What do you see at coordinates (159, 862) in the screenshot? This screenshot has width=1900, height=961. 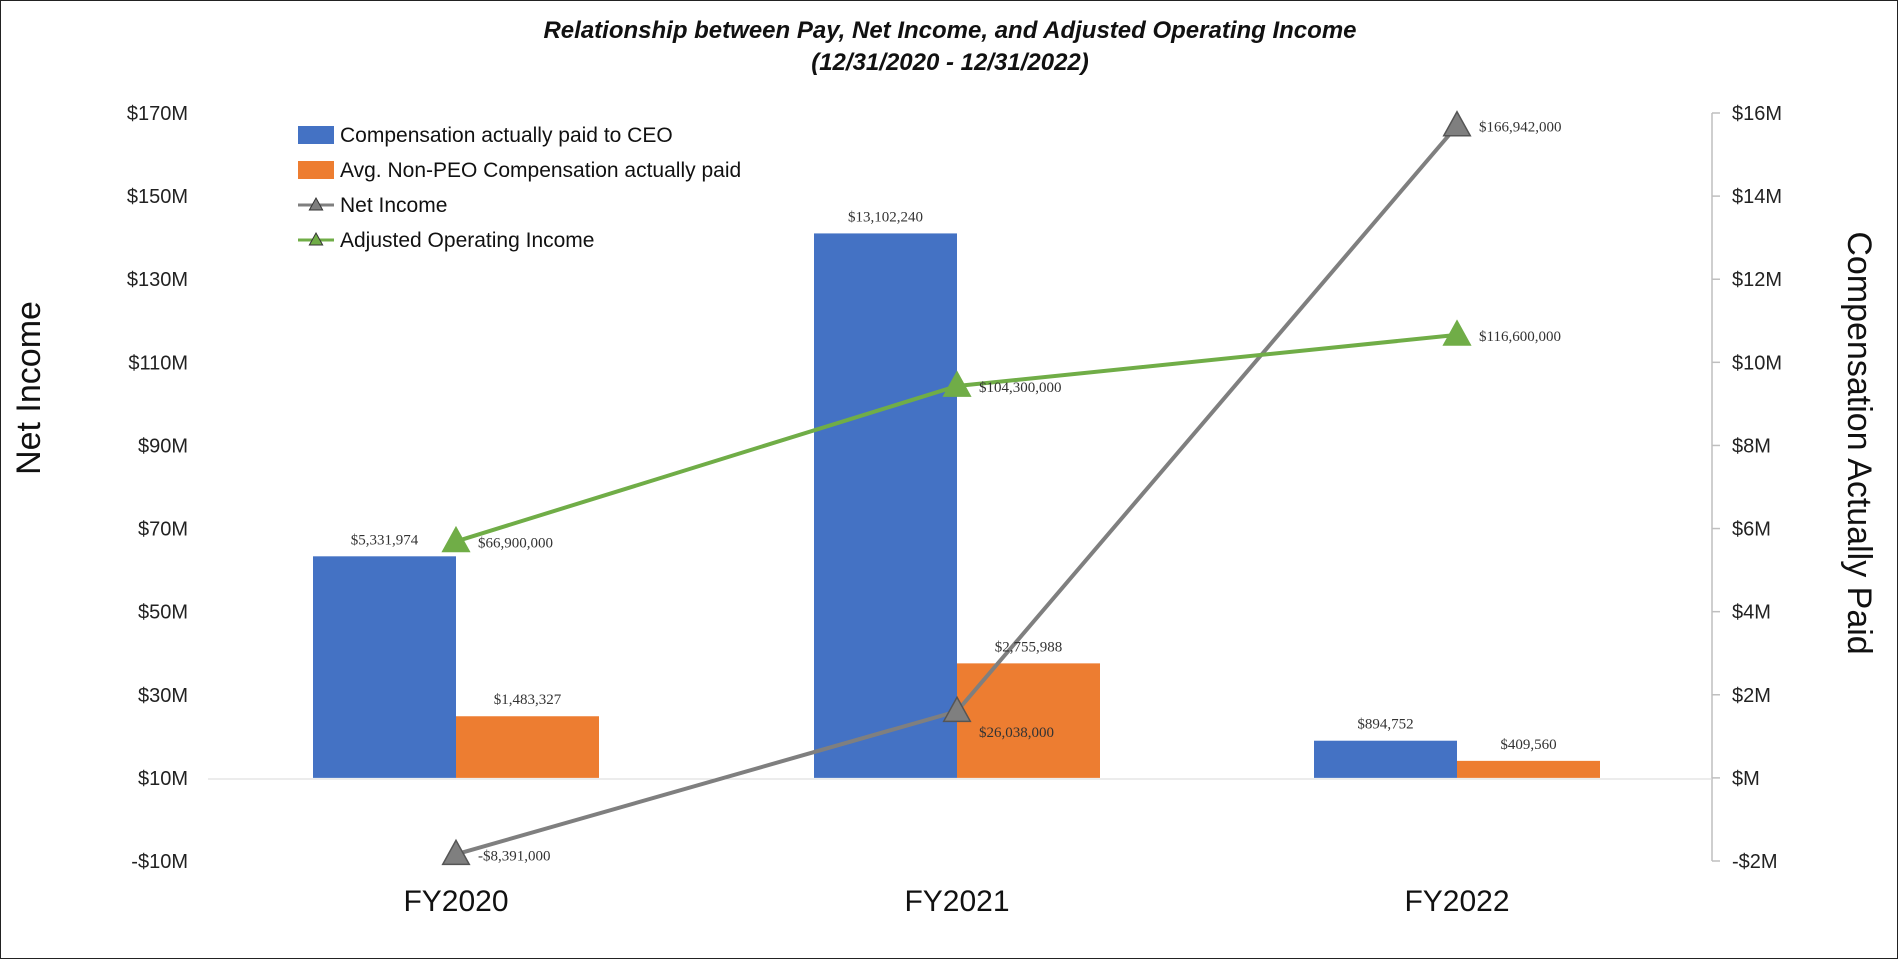 I see `left-tick-label: -$10M` at bounding box center [159, 862].